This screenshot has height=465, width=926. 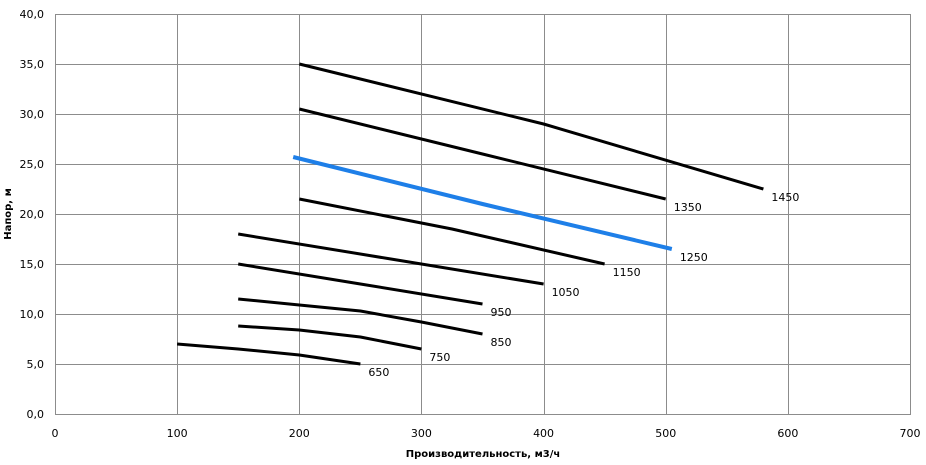 What do you see at coordinates (32, 114) in the screenshot?
I see `y-tick-label: 30,0` at bounding box center [32, 114].